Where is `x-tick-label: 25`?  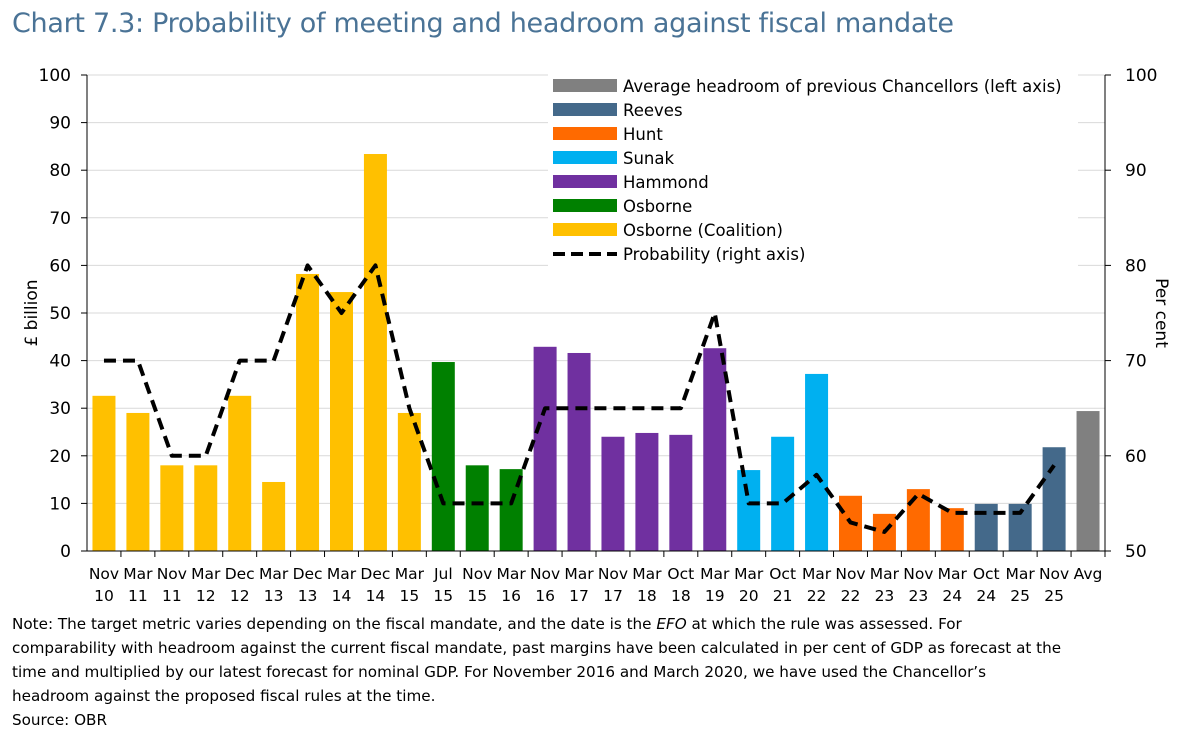 x-tick-label: 25 is located at coordinates (1020, 596).